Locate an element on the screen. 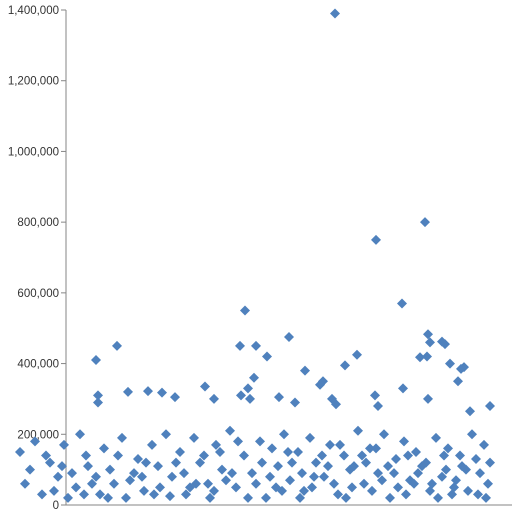 This screenshot has width=530, height=520. y-tick-label: 1,200,000 is located at coordinates (33, 82).